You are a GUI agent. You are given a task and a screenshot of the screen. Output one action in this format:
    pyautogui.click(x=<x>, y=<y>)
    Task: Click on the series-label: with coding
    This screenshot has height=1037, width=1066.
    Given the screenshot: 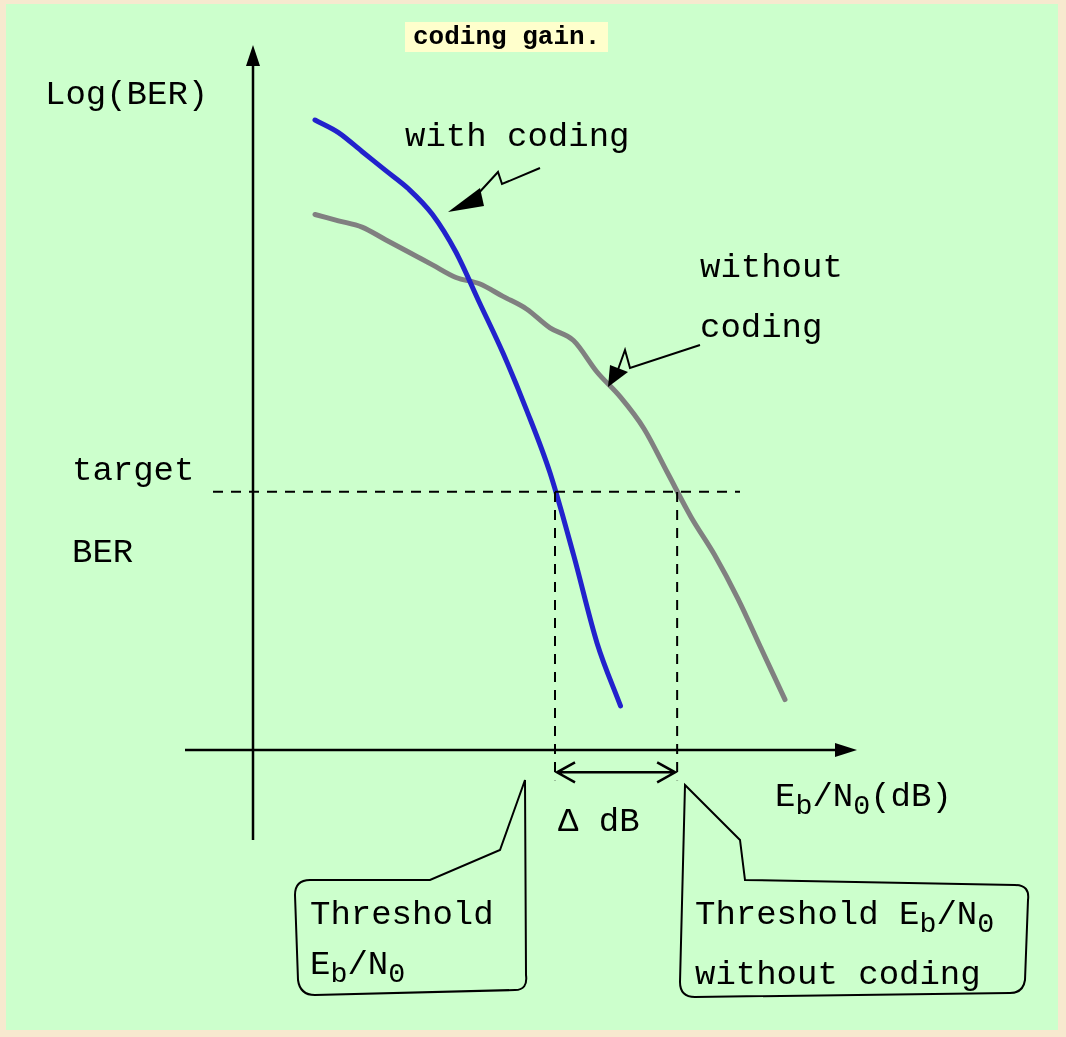 What is the action you would take?
    pyautogui.click(x=517, y=137)
    